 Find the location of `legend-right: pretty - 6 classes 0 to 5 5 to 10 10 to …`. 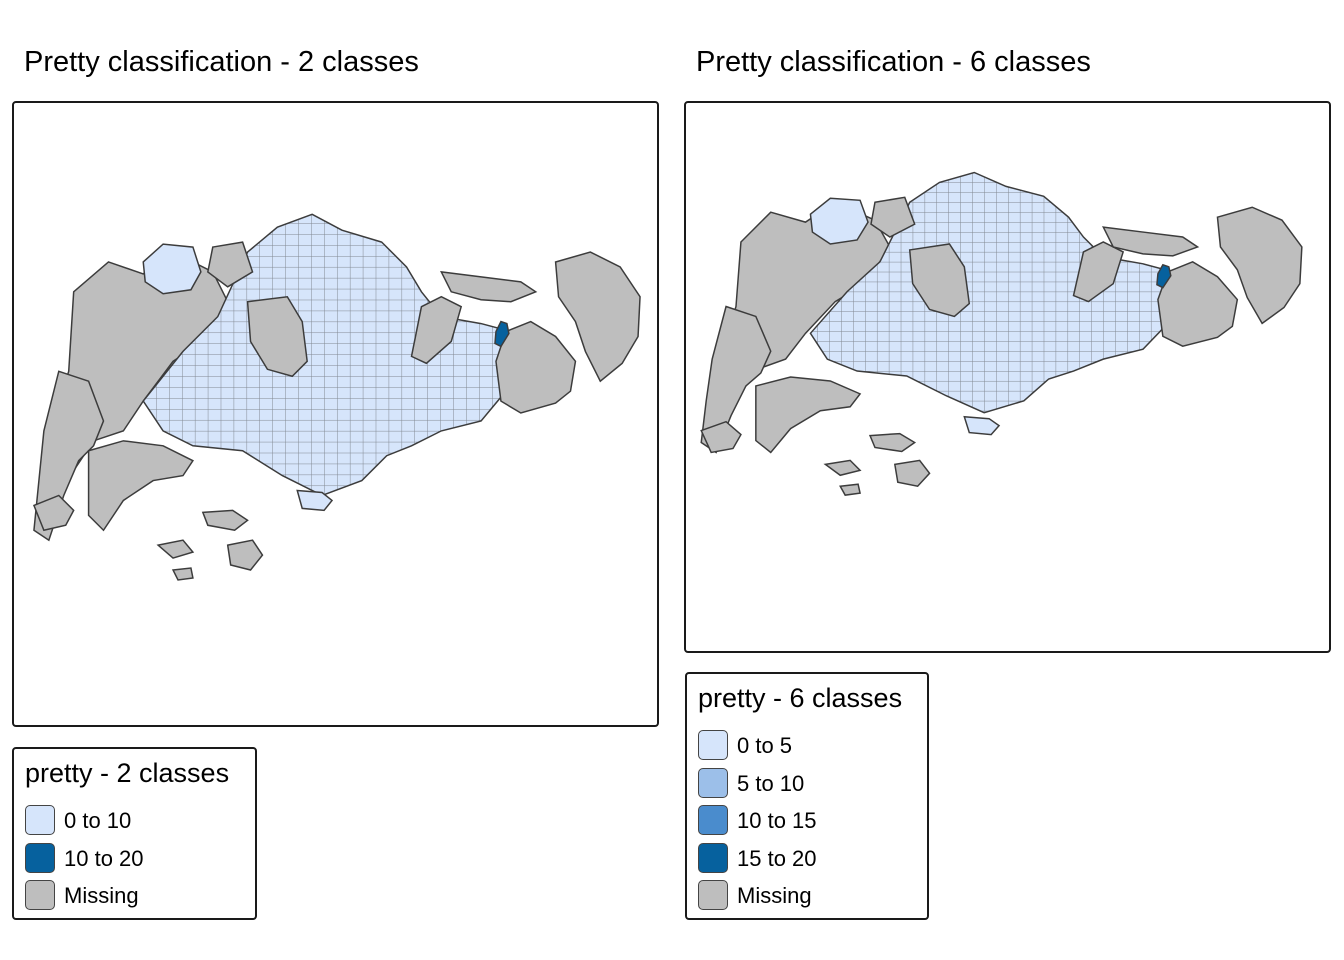

legend-right: pretty - 6 classes 0 to 5 5 to 10 10 to … is located at coordinates (807, 796).